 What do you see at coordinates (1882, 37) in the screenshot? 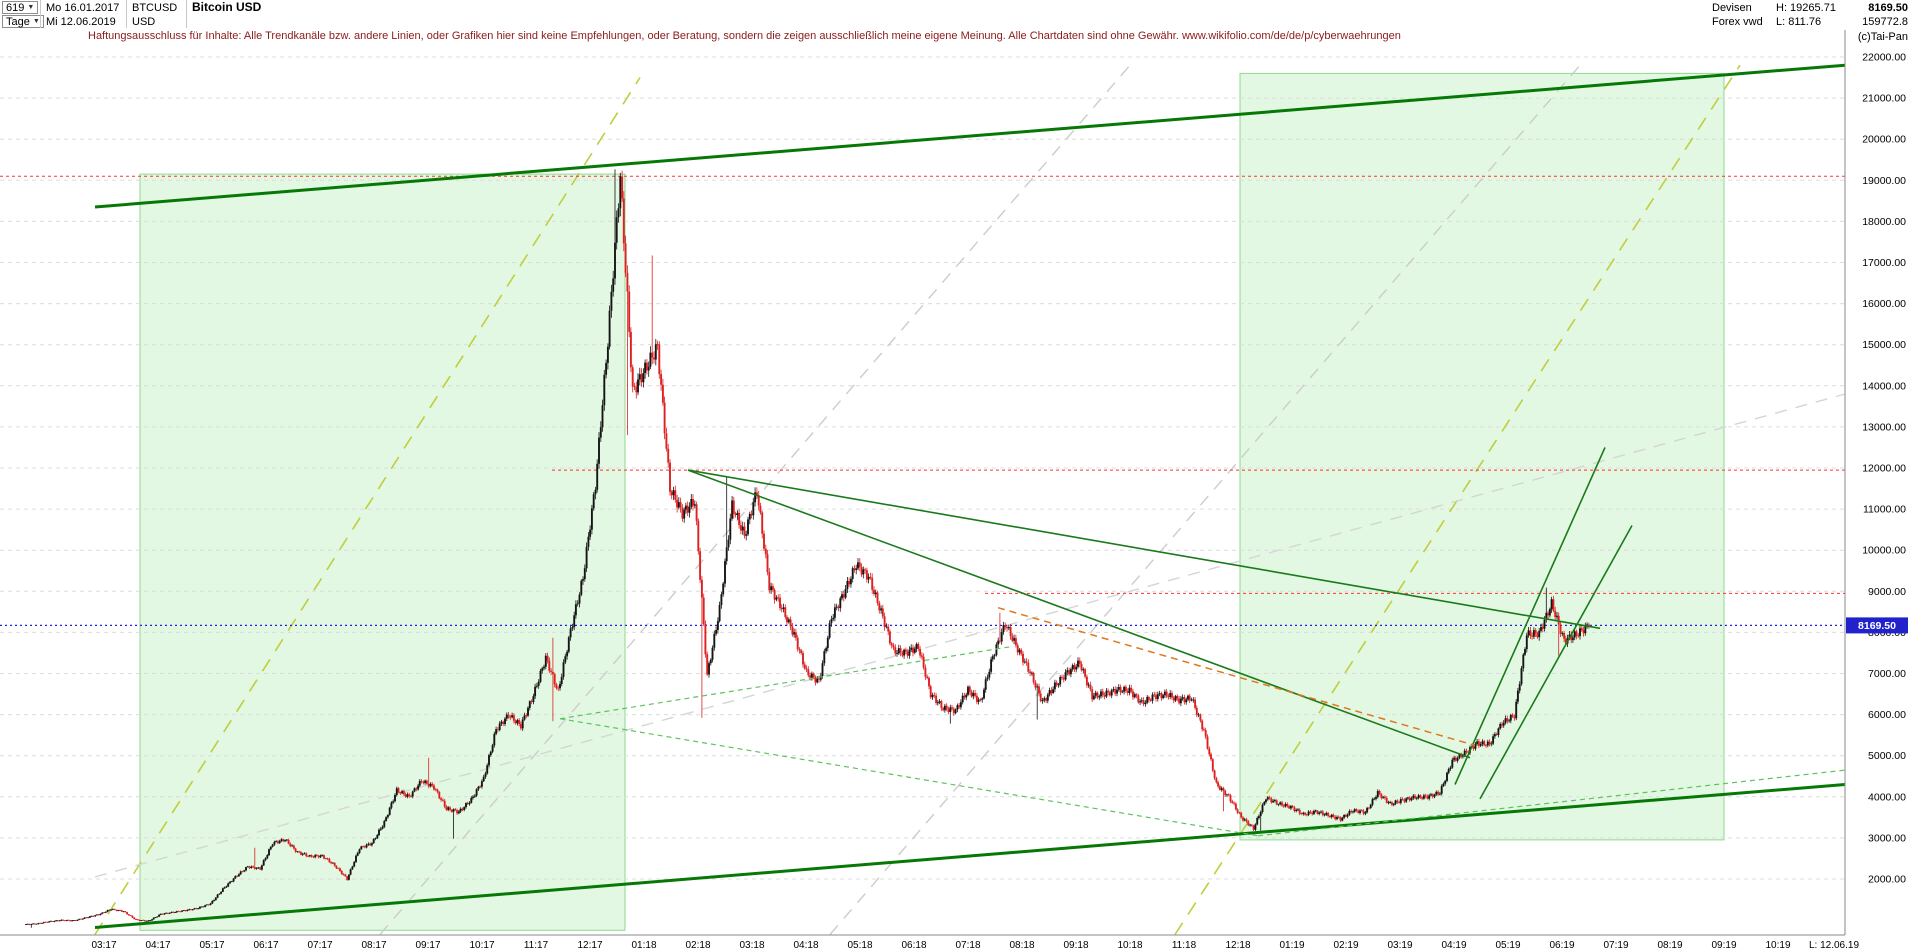
I see `copyright-label: (c)Tai-Pan` at bounding box center [1882, 37].